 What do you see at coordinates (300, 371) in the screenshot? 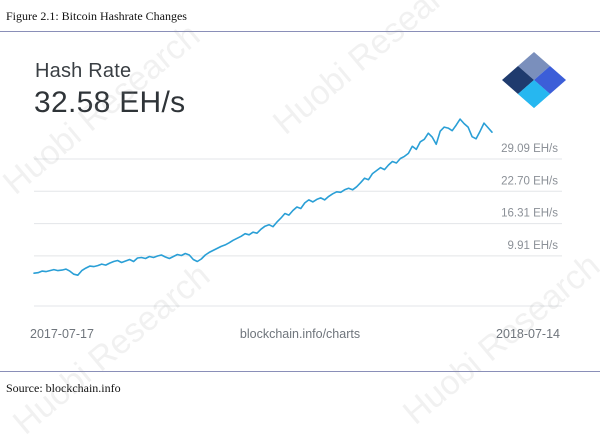
I see `bottom-divider` at bounding box center [300, 371].